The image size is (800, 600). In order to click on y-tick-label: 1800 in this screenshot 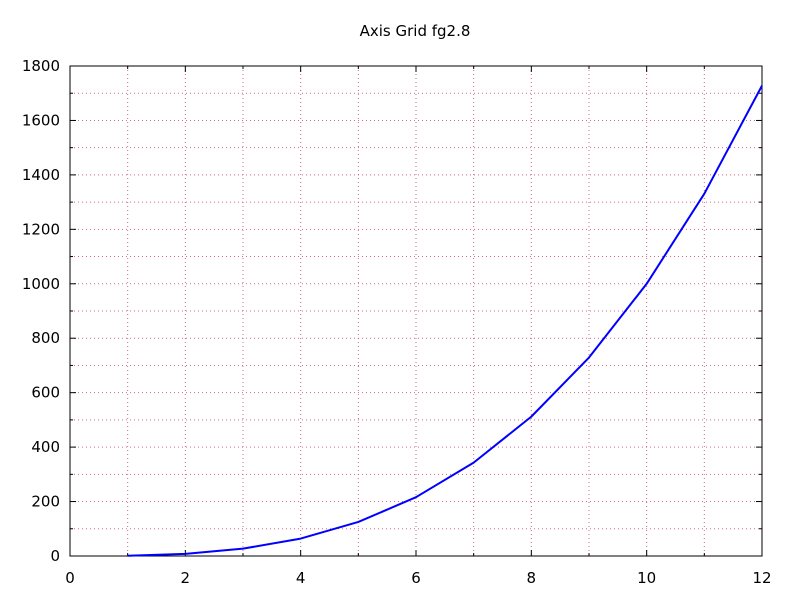, I will do `click(41, 66)`.